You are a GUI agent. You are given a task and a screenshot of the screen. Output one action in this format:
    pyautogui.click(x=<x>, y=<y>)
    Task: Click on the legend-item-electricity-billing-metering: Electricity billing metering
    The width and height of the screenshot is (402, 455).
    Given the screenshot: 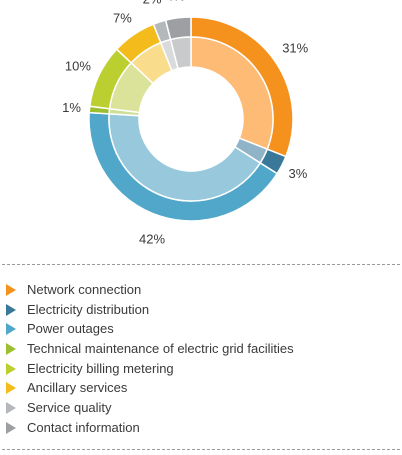 What is the action you would take?
    pyautogui.click(x=150, y=369)
    